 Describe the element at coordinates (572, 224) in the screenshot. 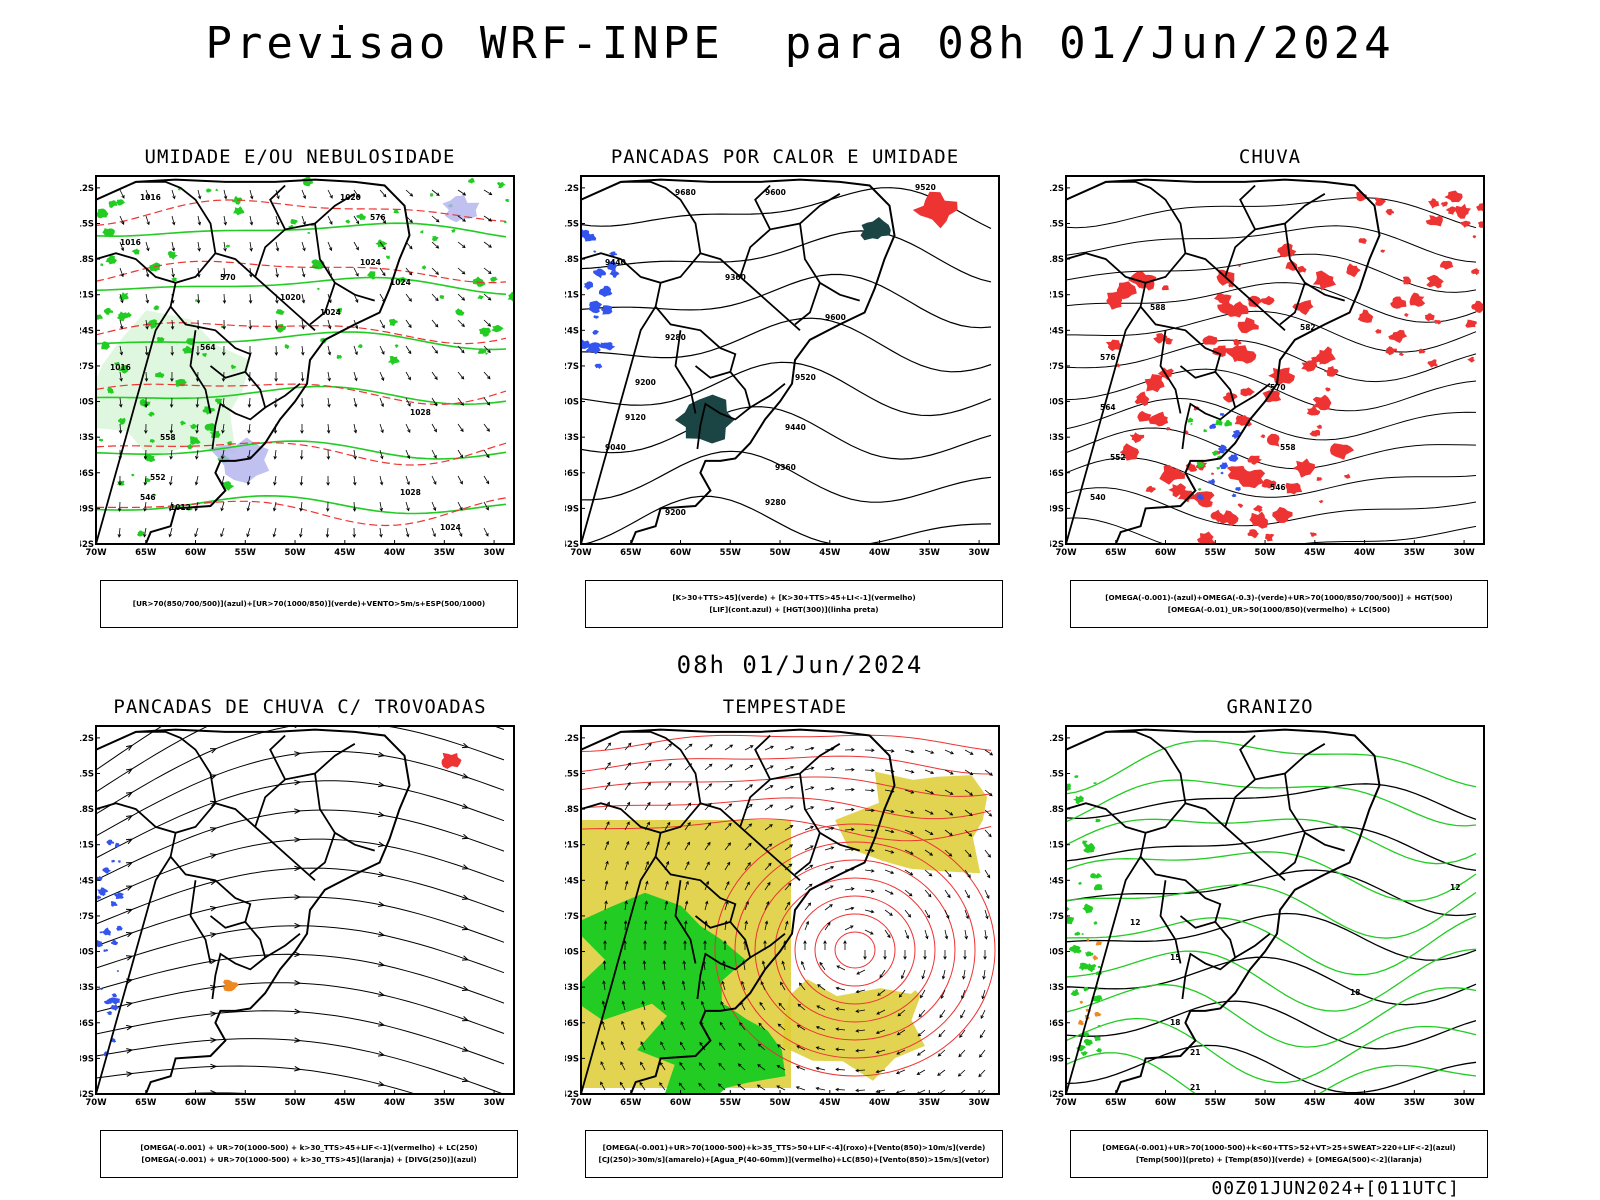

I see `lat-tick-label: 15S` at that location.